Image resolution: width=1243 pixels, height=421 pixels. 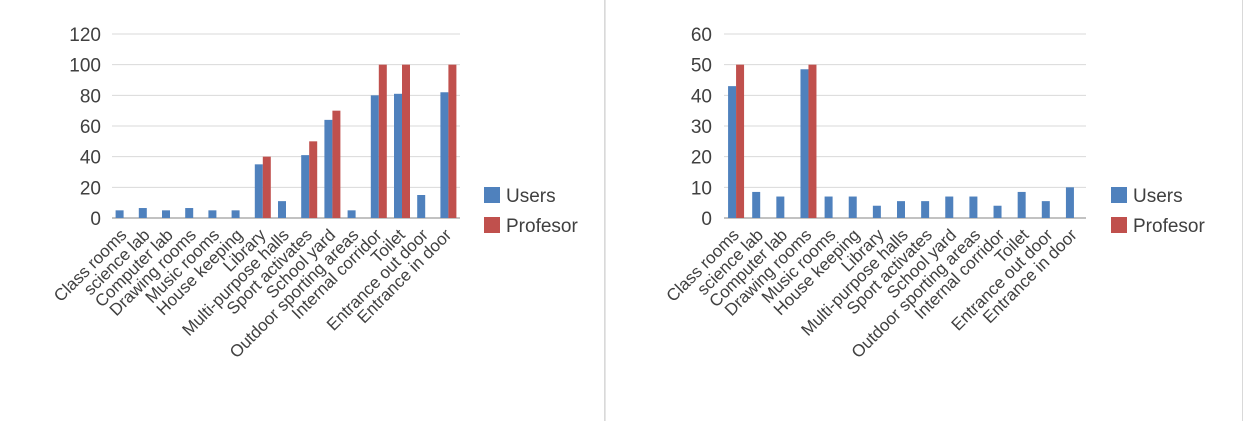 What do you see at coordinates (701, 66) in the screenshot?
I see `y-tick-label: 50` at bounding box center [701, 66].